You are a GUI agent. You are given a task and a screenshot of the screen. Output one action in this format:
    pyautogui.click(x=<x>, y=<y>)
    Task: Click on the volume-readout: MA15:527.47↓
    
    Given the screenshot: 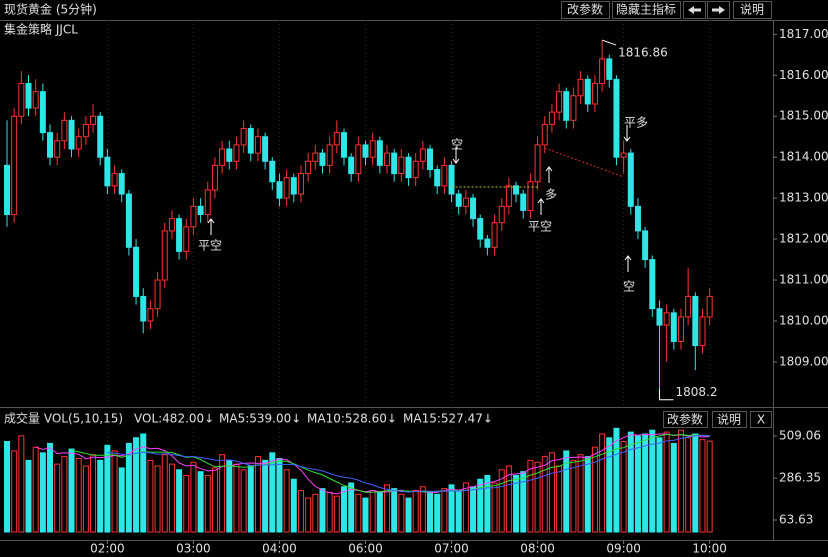 What is the action you would take?
    pyautogui.click(x=448, y=419)
    